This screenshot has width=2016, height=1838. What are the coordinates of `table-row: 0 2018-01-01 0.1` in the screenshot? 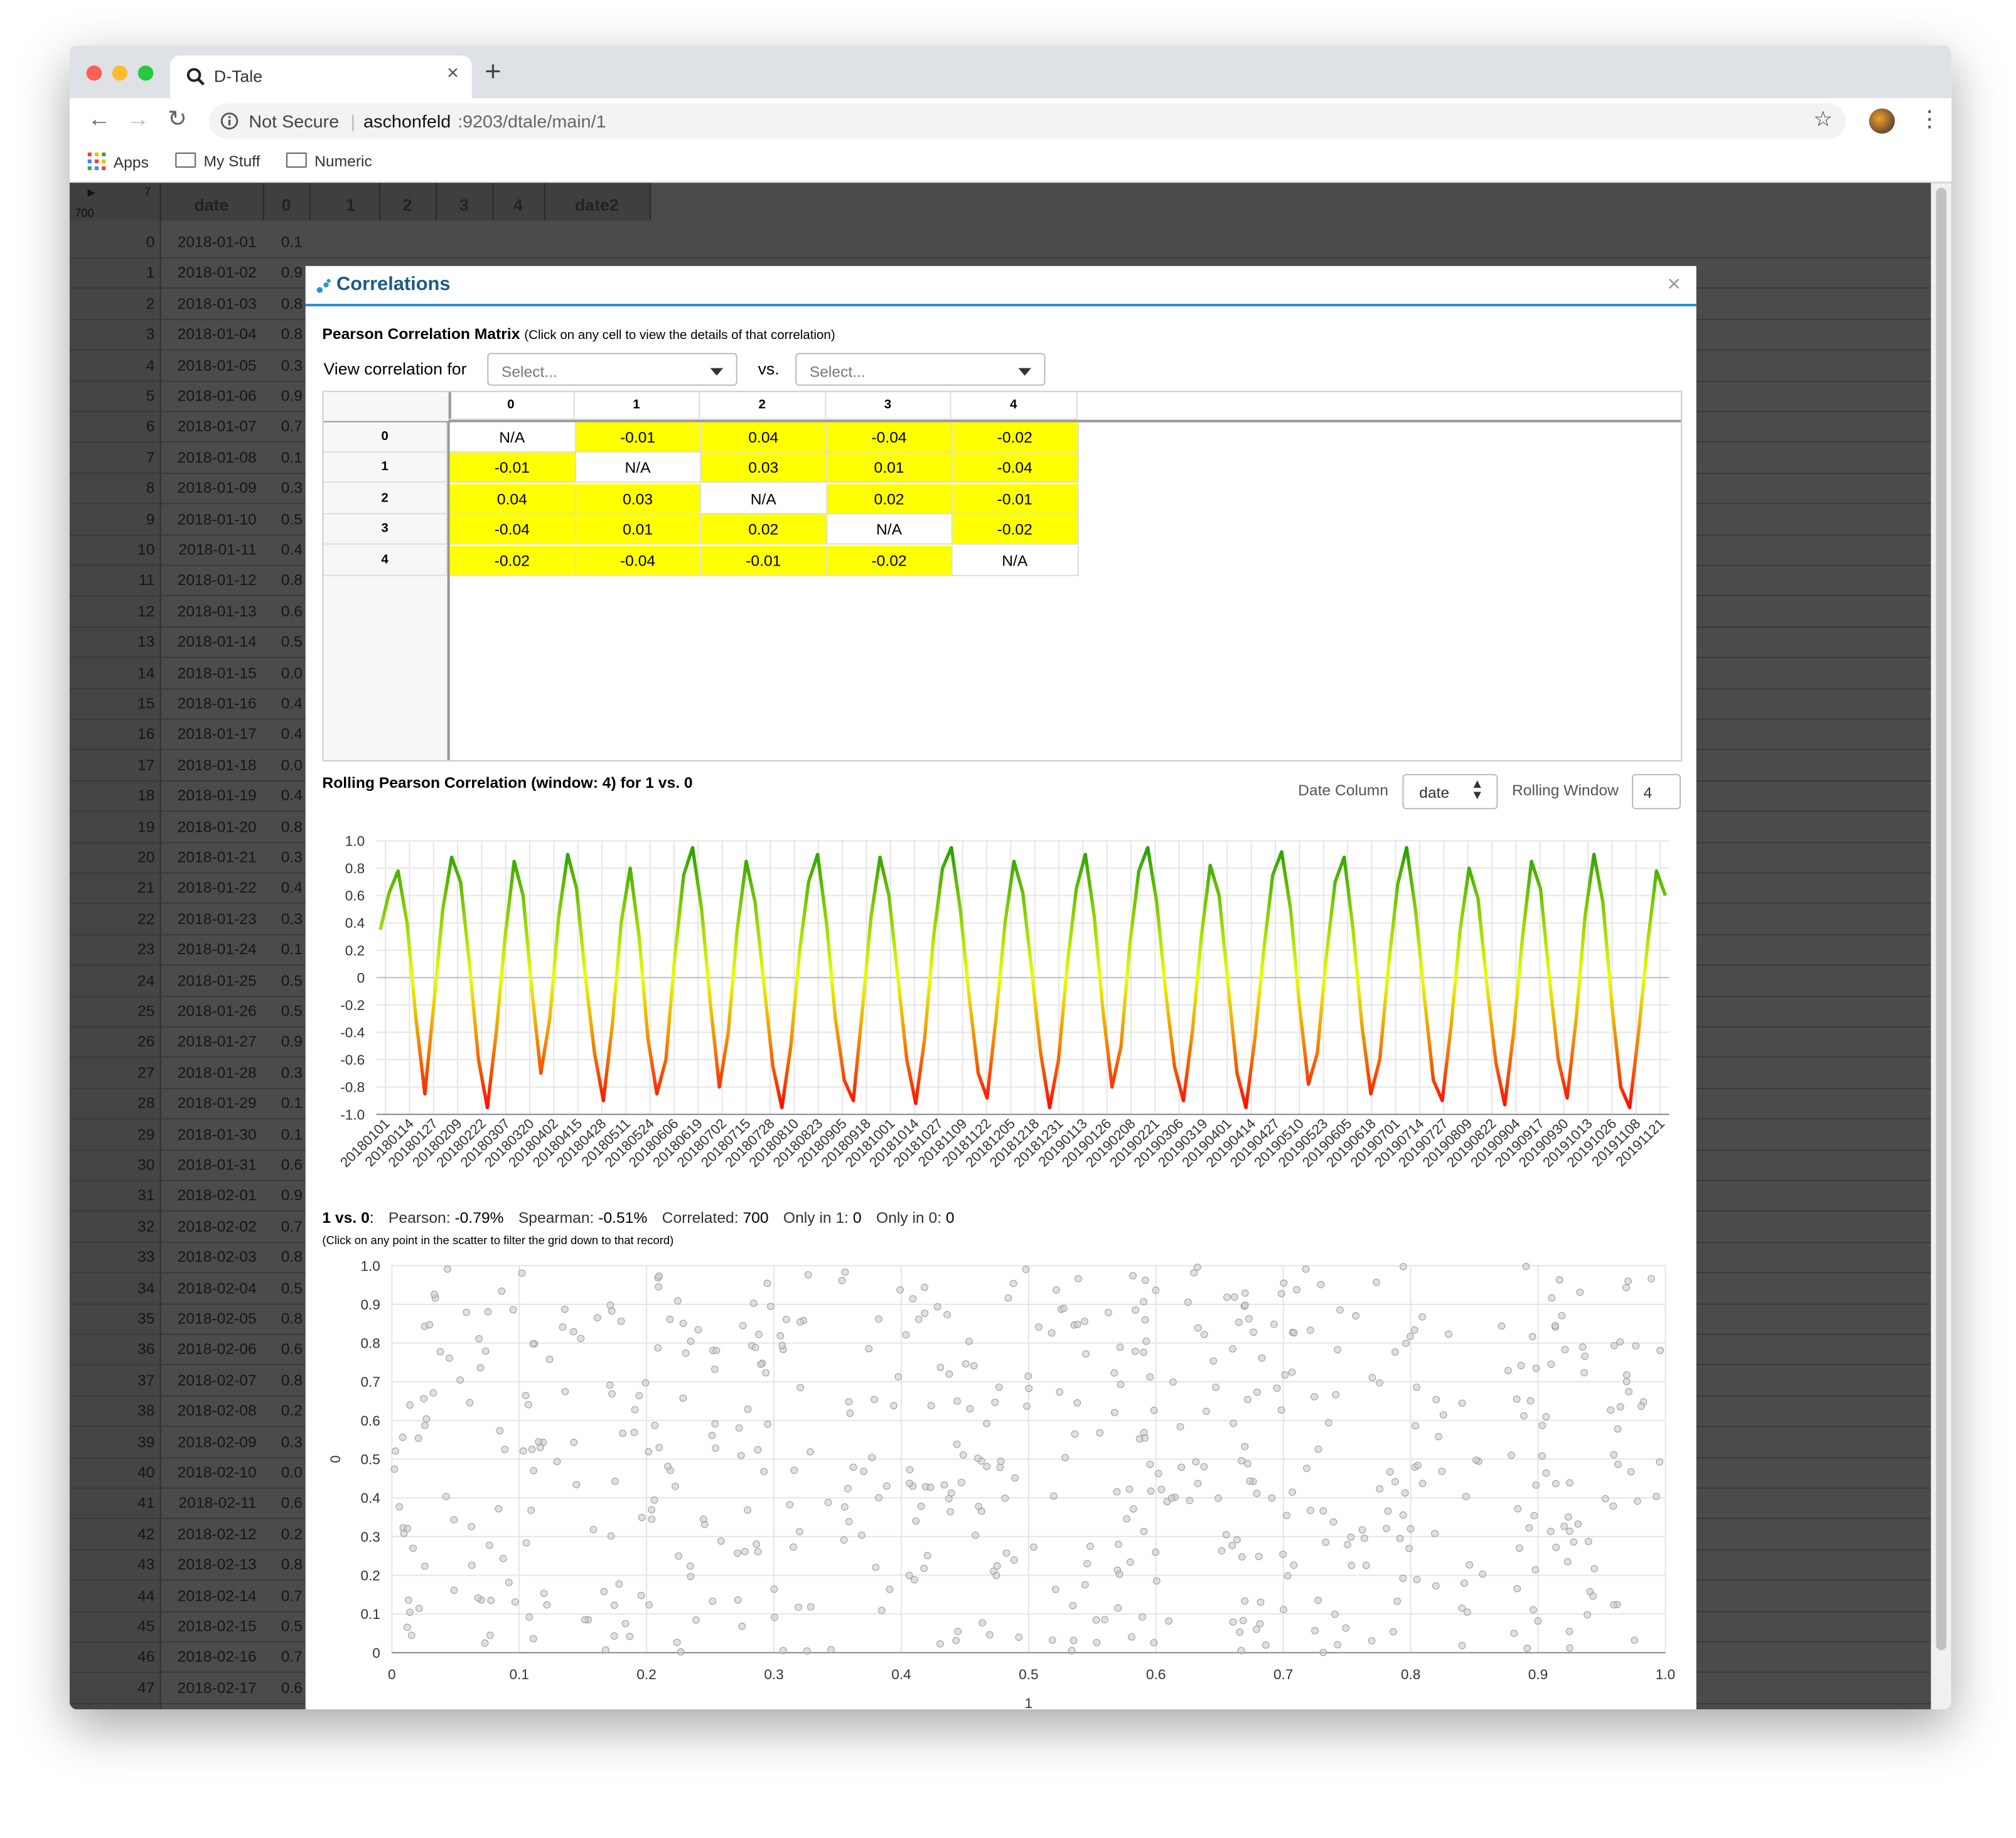 It's located at (1000, 243).